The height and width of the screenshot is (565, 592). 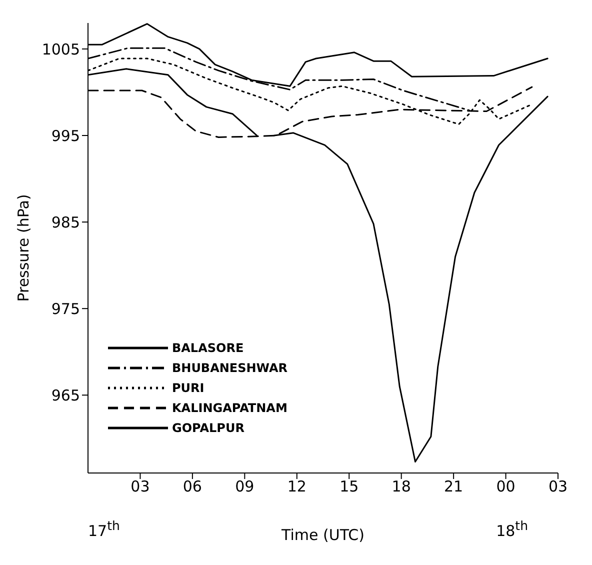 What do you see at coordinates (65, 222) in the screenshot?
I see `y-tick-label: 985` at bounding box center [65, 222].